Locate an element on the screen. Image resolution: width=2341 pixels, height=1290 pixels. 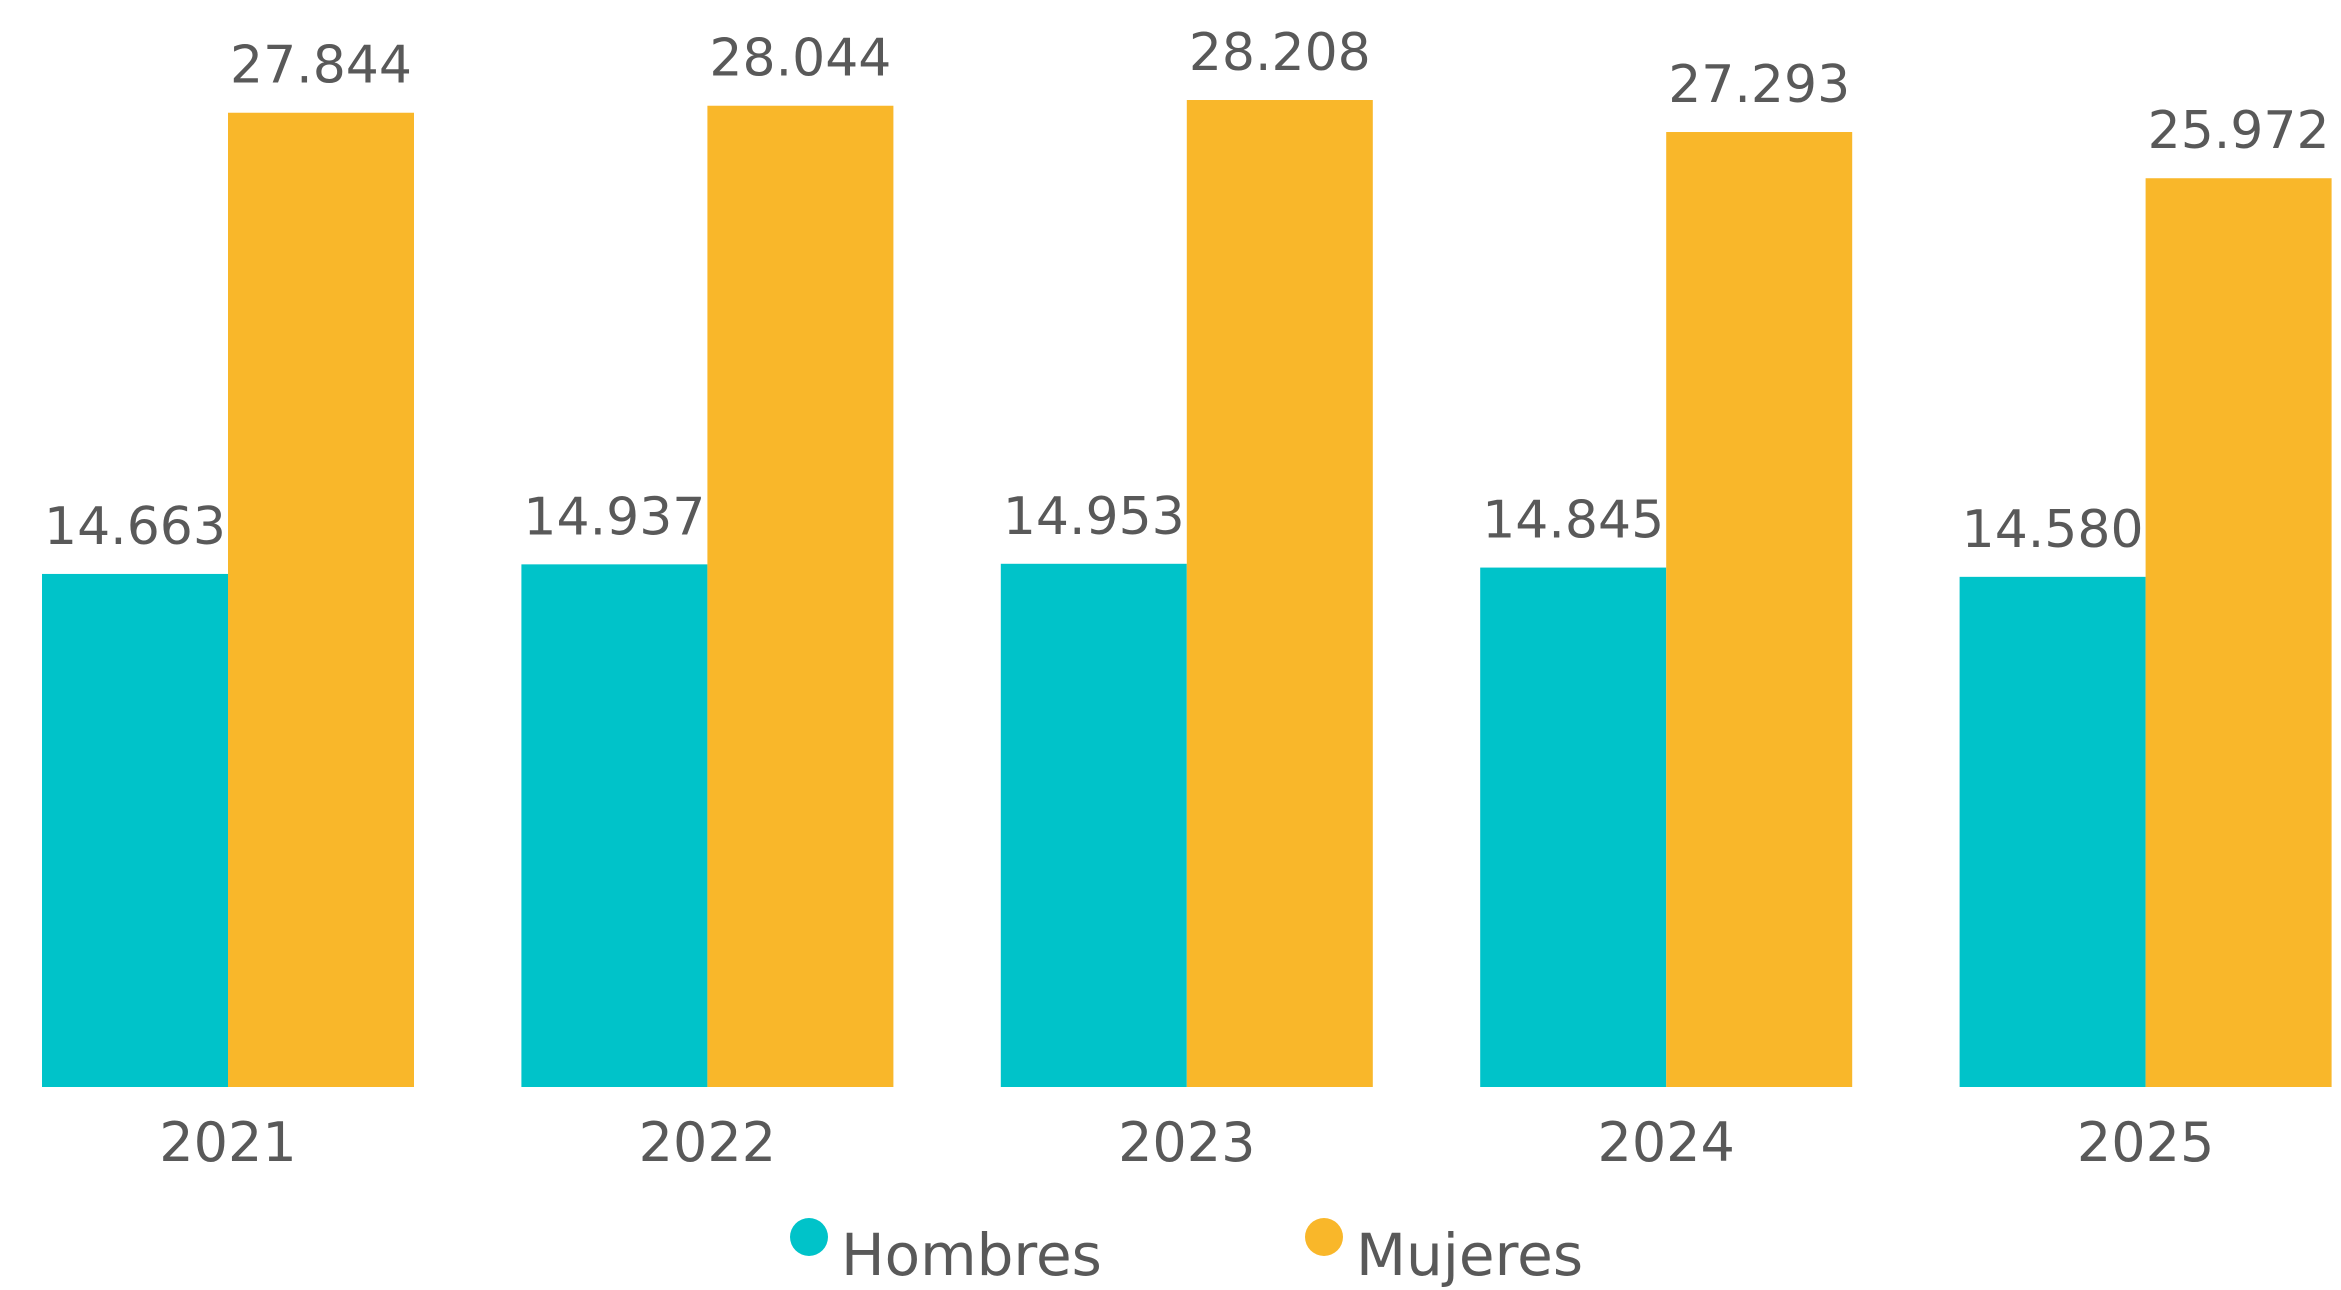
value-label: 14.953 is located at coordinates (1094, 517).